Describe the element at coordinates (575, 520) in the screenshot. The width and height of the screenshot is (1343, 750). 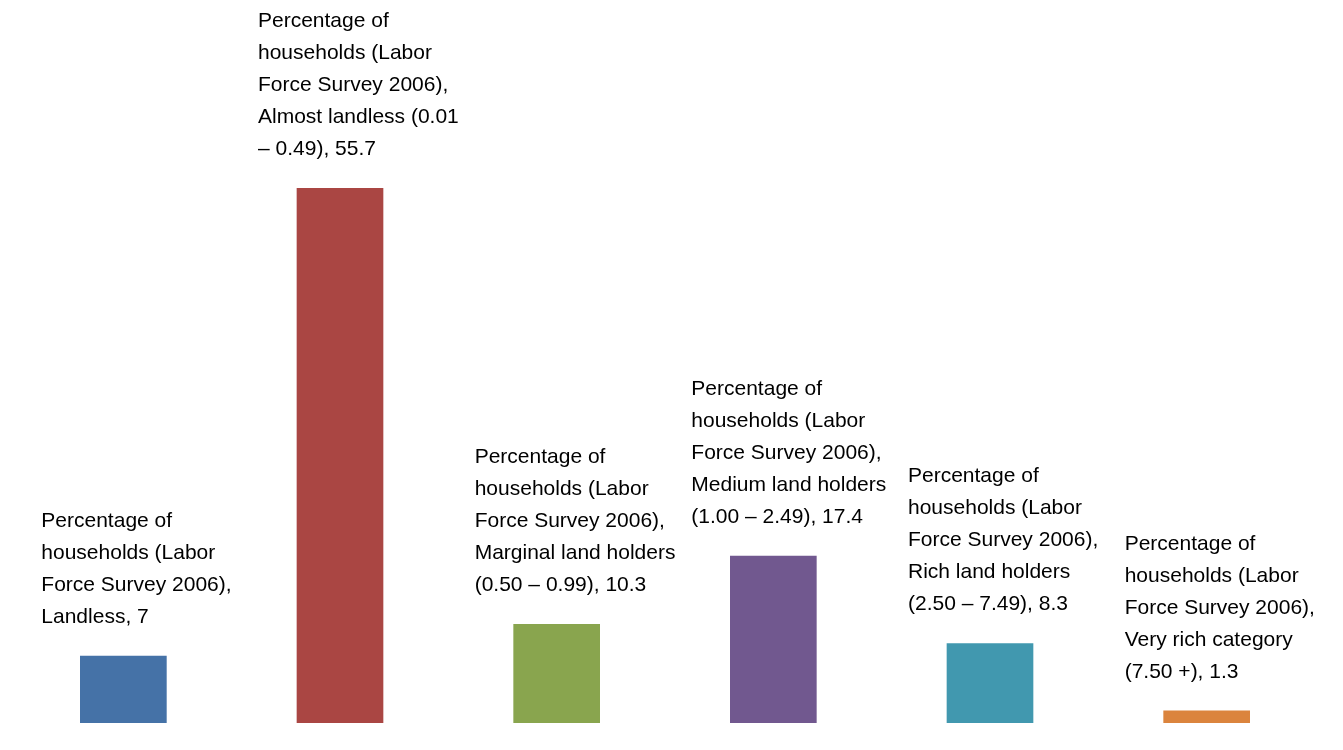
I see `data-label: Percentage of households (Labor Force Survey 2006), Marginal land holders (0.50 – 0.99), 10.3` at that location.